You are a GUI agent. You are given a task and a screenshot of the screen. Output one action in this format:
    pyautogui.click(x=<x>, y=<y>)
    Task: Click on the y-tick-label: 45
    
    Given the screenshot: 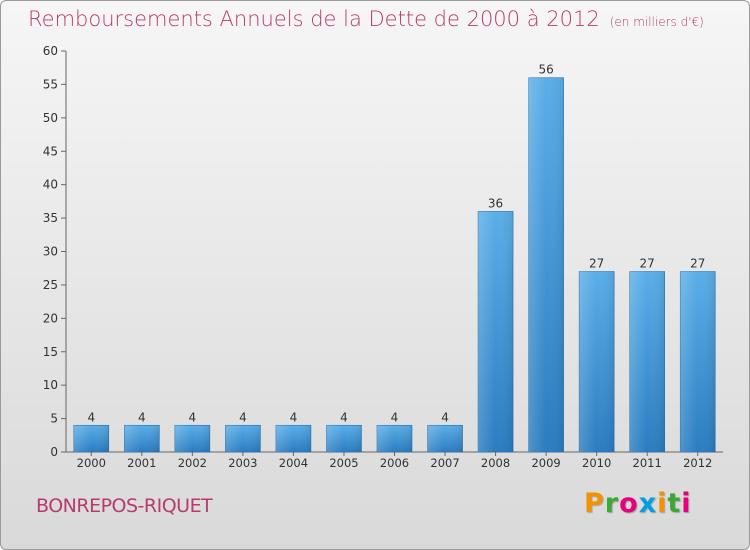 What is the action you would take?
    pyautogui.click(x=50, y=151)
    